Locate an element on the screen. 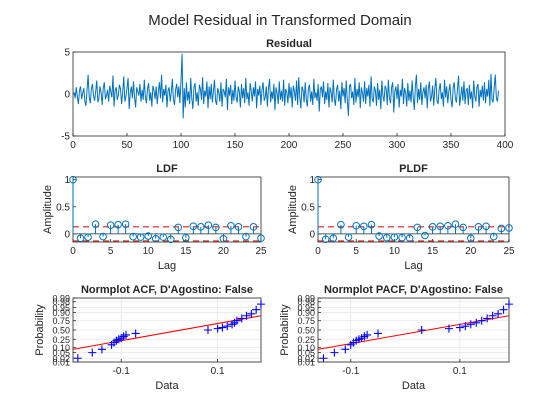 This screenshot has height=420, width=560. x-tick-label: 10 is located at coordinates (395, 251).